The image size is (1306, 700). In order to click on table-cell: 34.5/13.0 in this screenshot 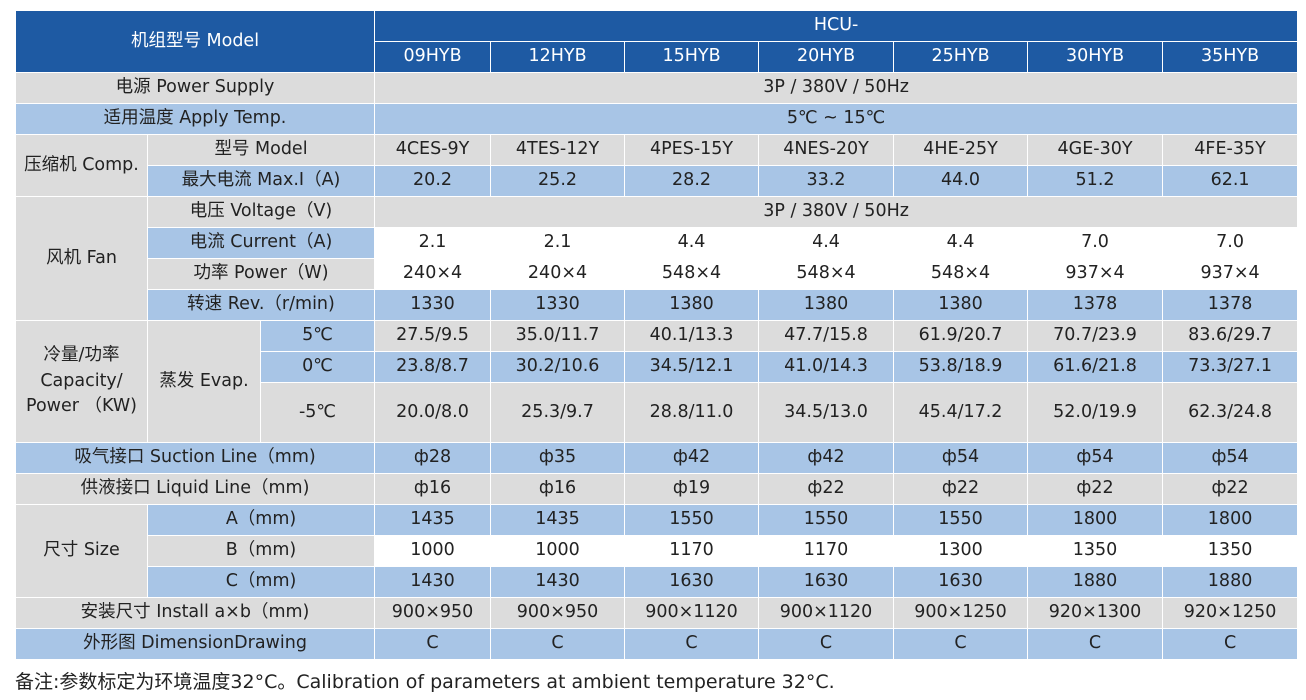, I will do `click(826, 412)`.